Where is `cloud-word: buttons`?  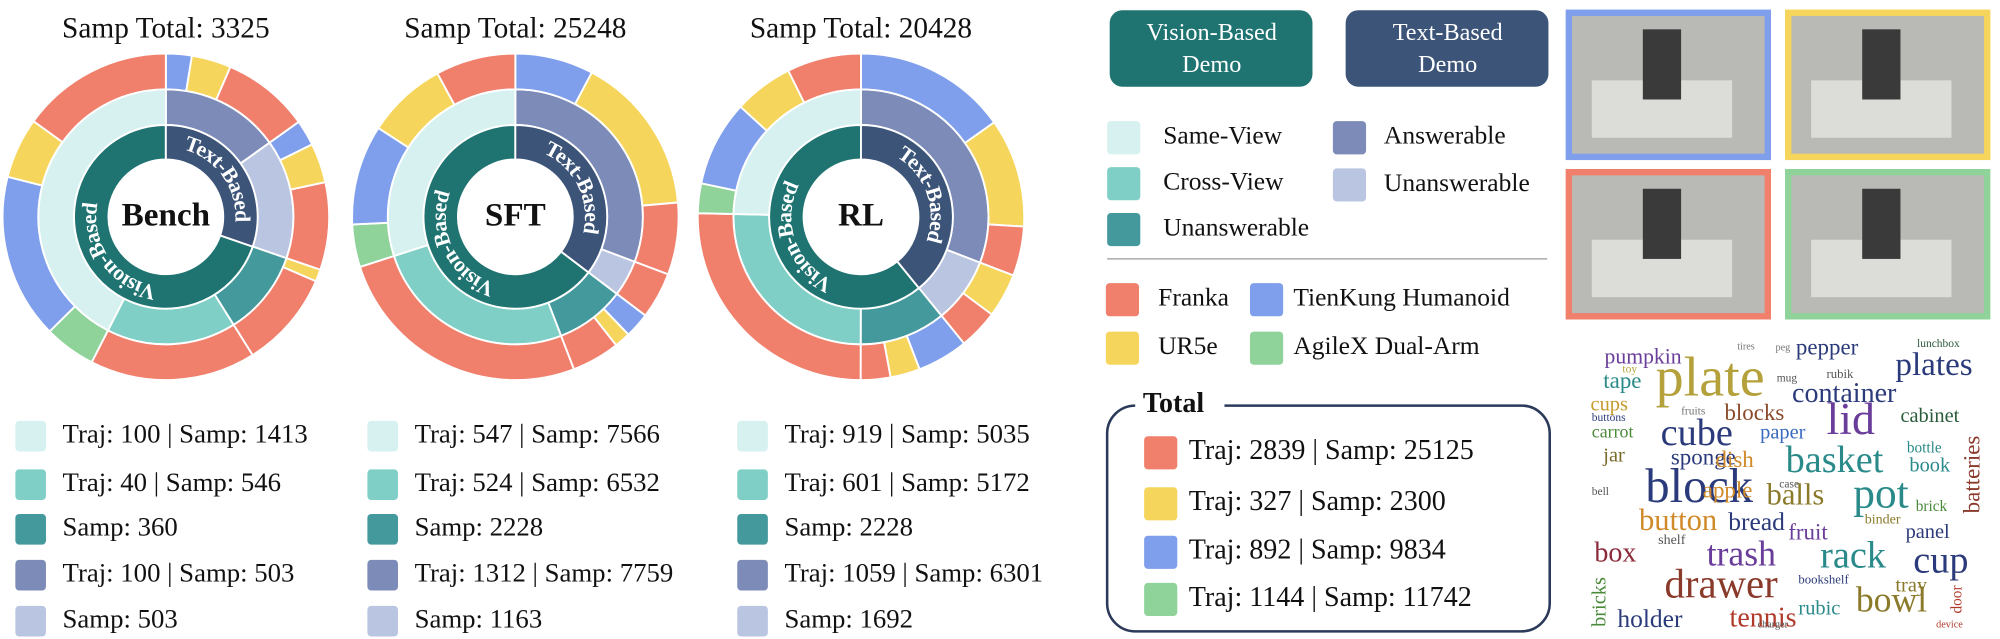
cloud-word: buttons is located at coordinates (1609, 418).